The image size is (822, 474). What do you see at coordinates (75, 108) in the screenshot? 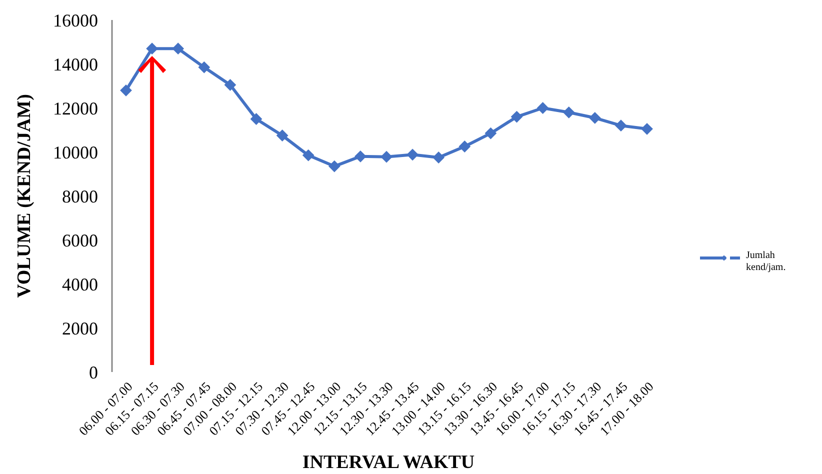
I see `y-tick-label: 12000` at bounding box center [75, 108].